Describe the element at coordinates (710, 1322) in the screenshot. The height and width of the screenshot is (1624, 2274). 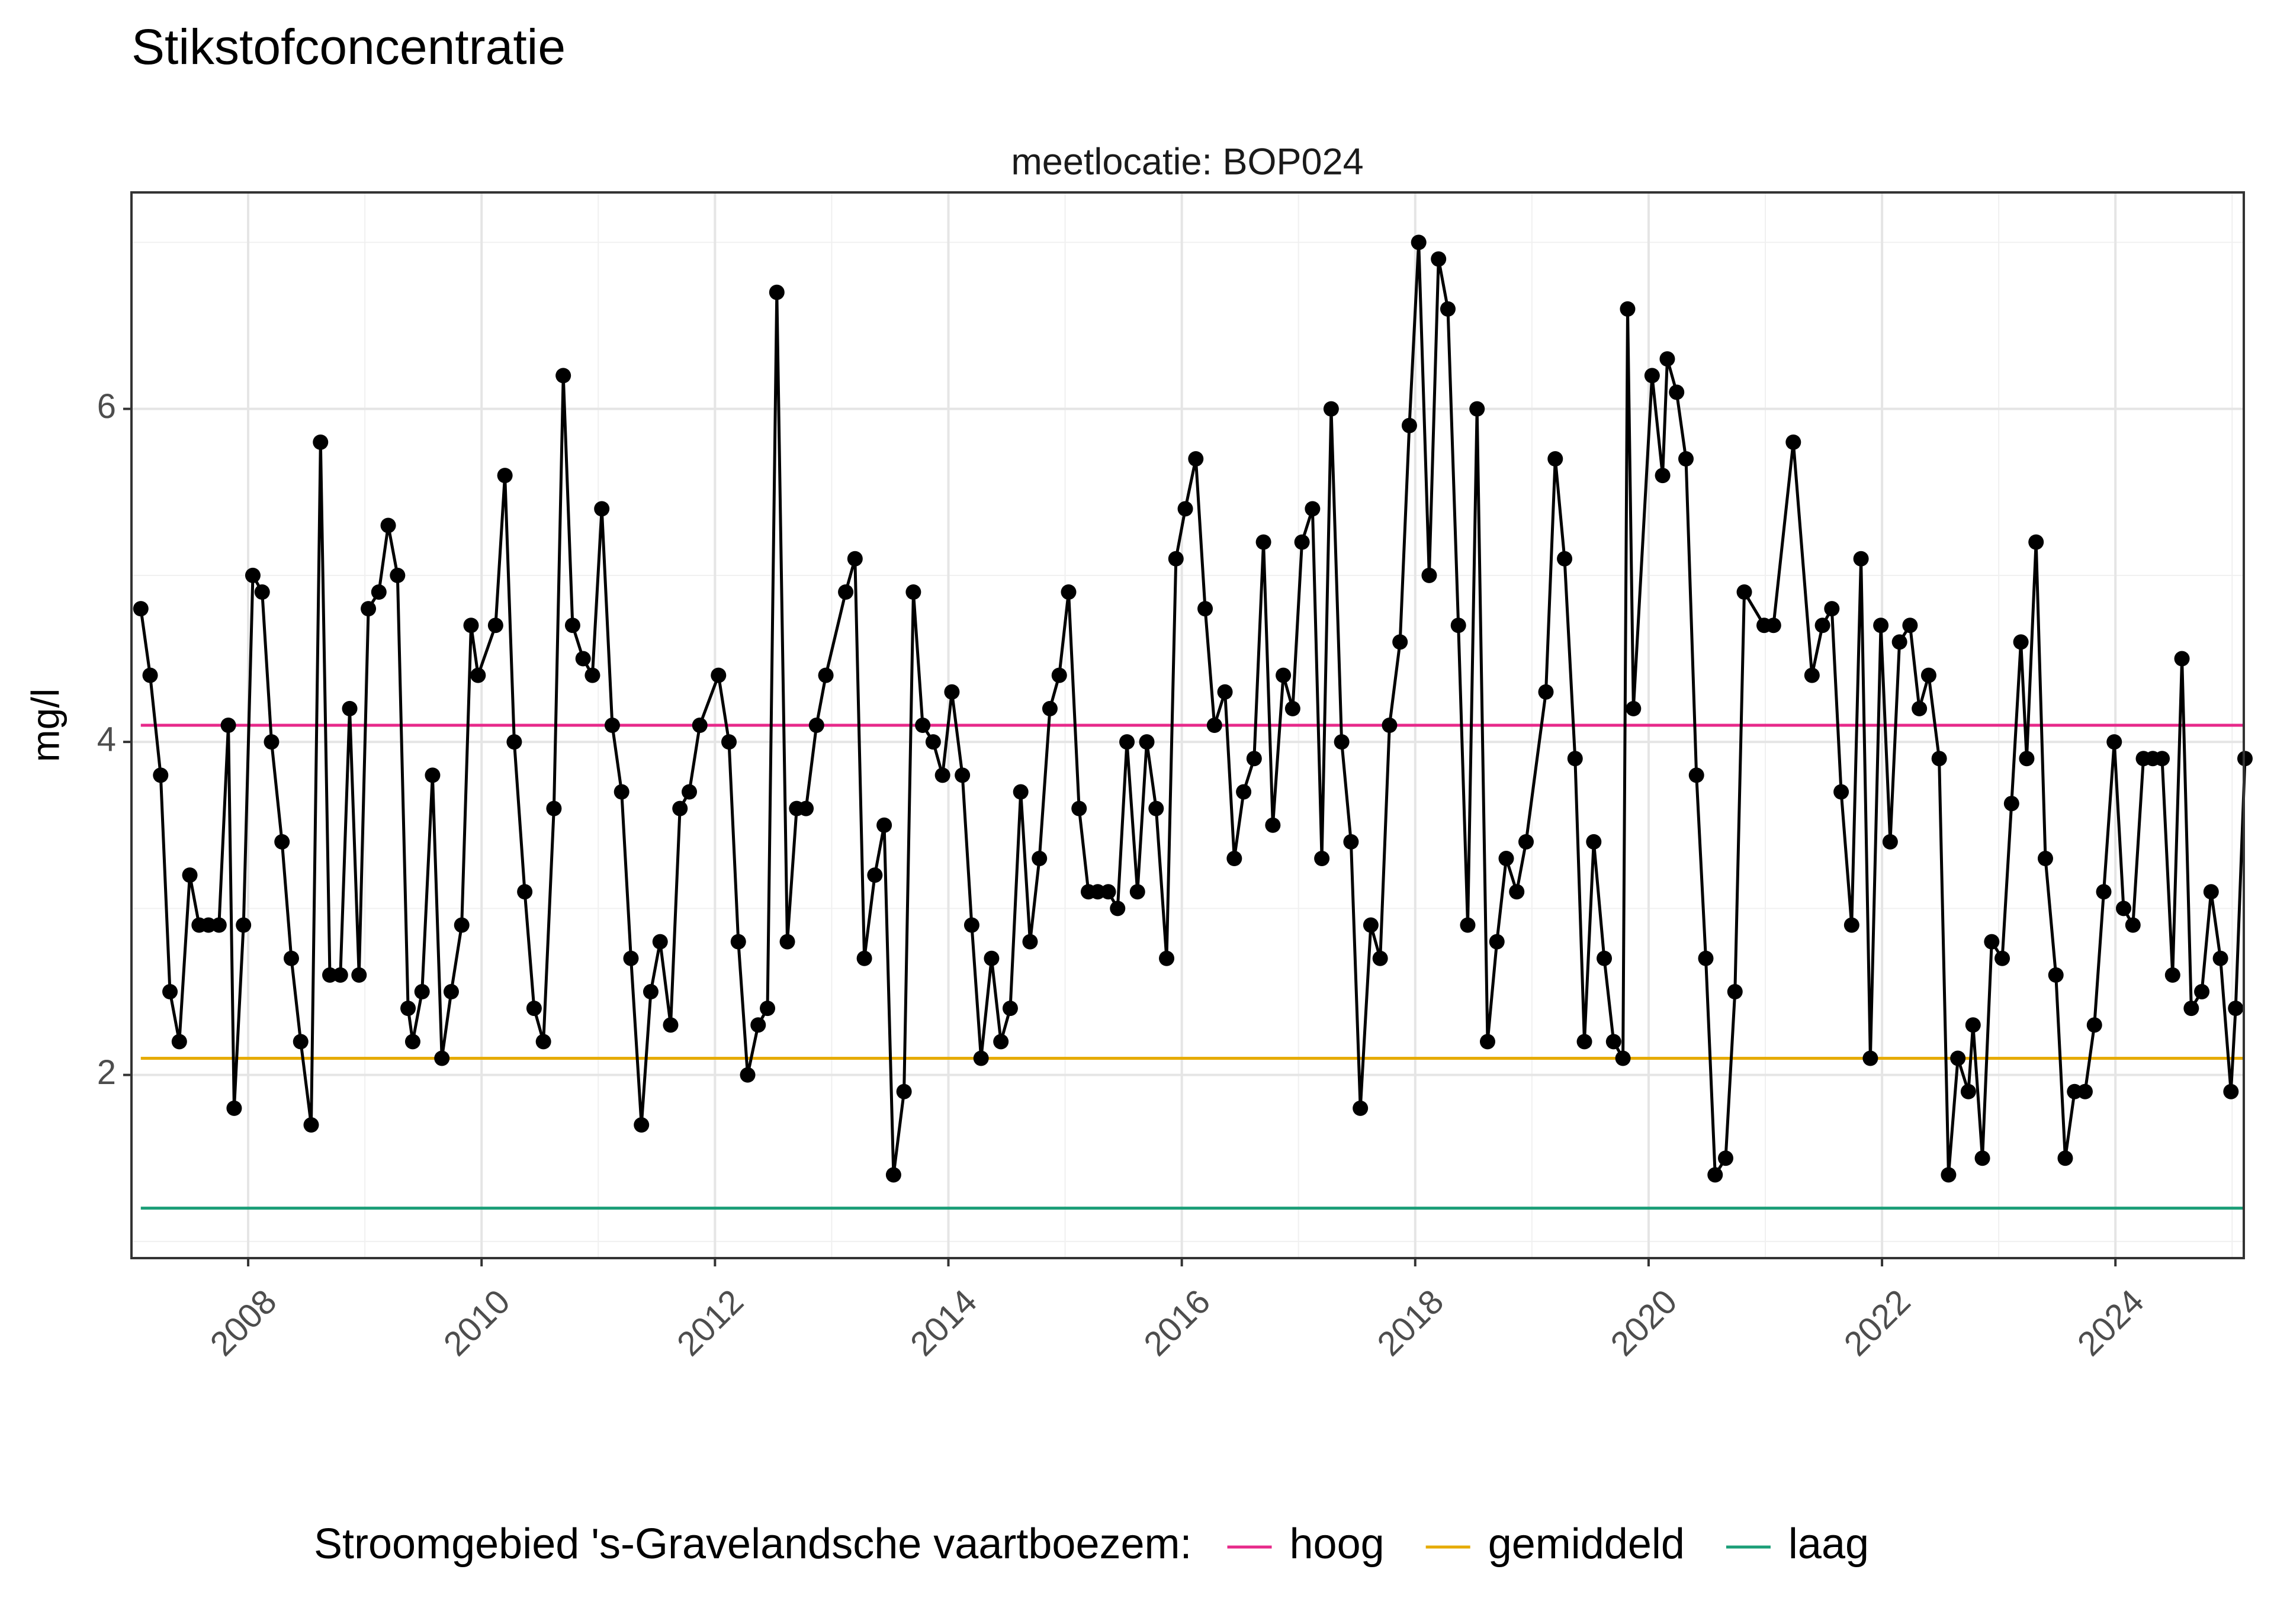
I see `x-tick-label: 2012` at that location.